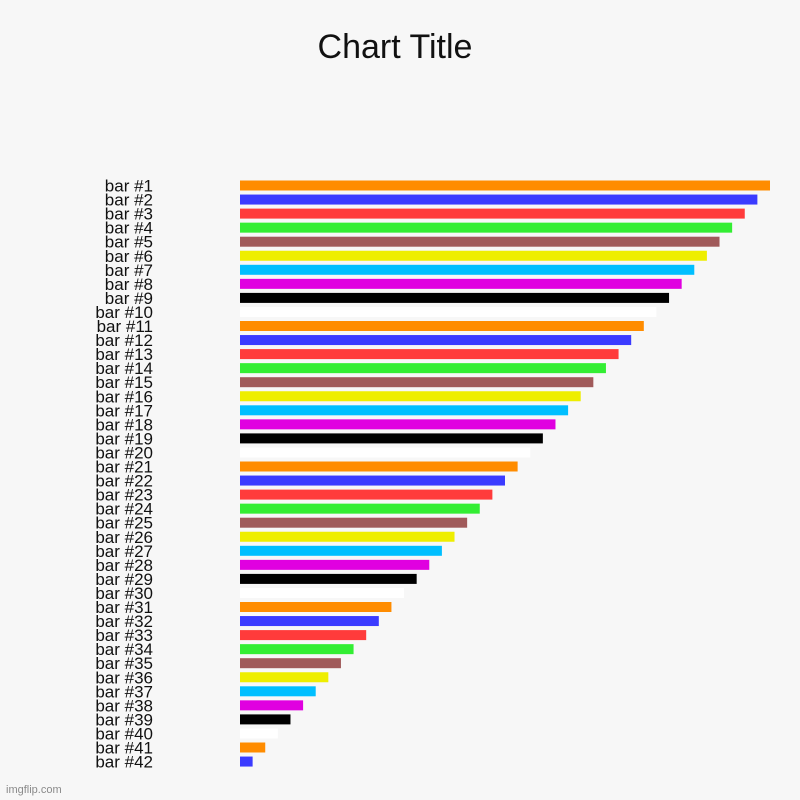 This screenshot has width=800, height=800. Describe the element at coordinates (129, 298) in the screenshot. I see `category-label-9: bar #9` at that location.